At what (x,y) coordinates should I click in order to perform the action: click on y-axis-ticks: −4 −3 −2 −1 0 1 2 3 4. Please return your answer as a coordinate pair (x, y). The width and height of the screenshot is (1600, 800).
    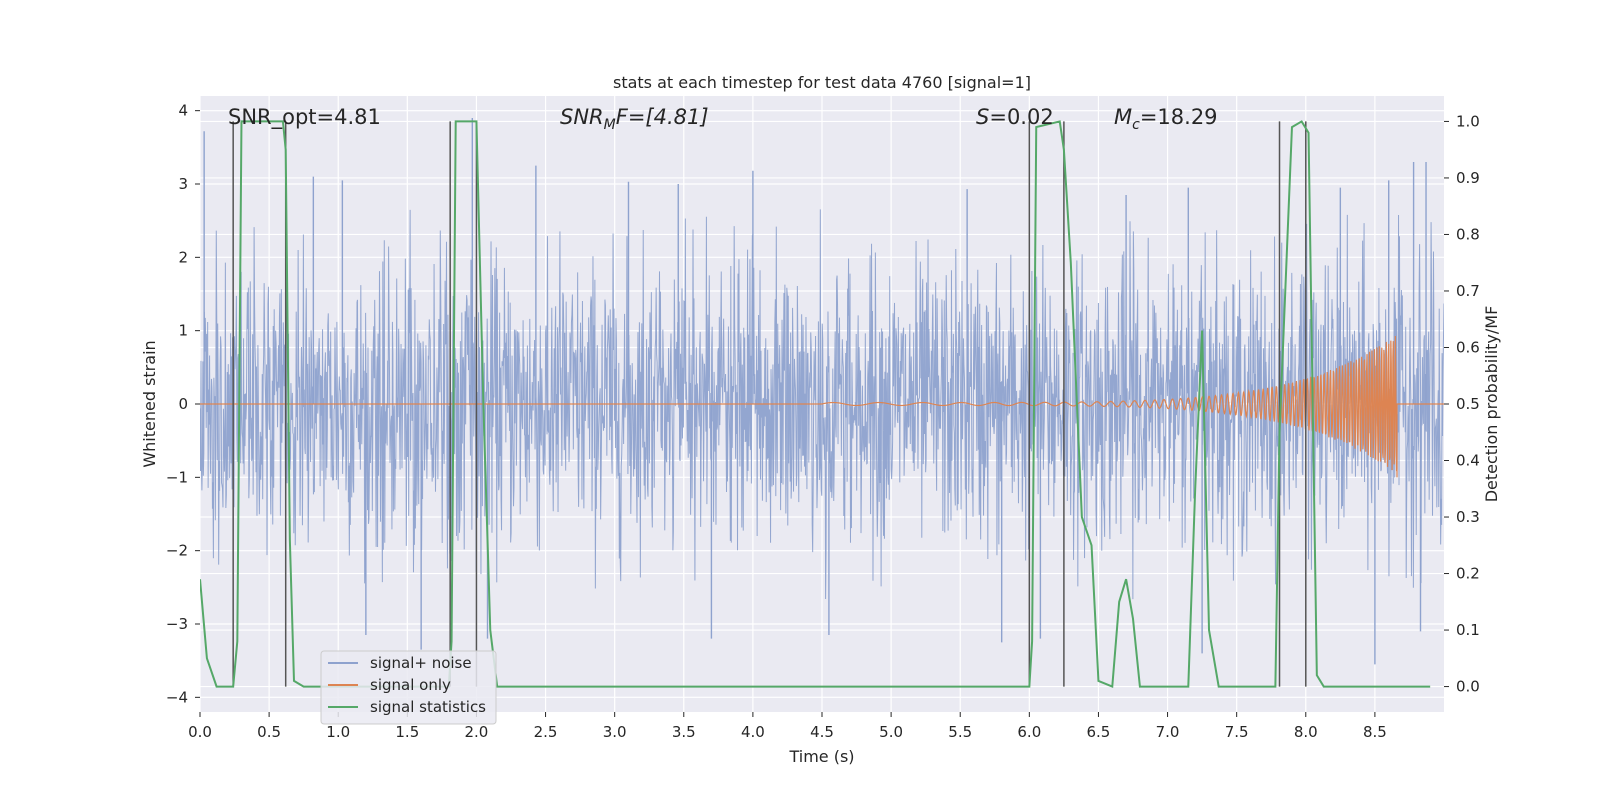
    Looking at the image, I should click on (183, 404).